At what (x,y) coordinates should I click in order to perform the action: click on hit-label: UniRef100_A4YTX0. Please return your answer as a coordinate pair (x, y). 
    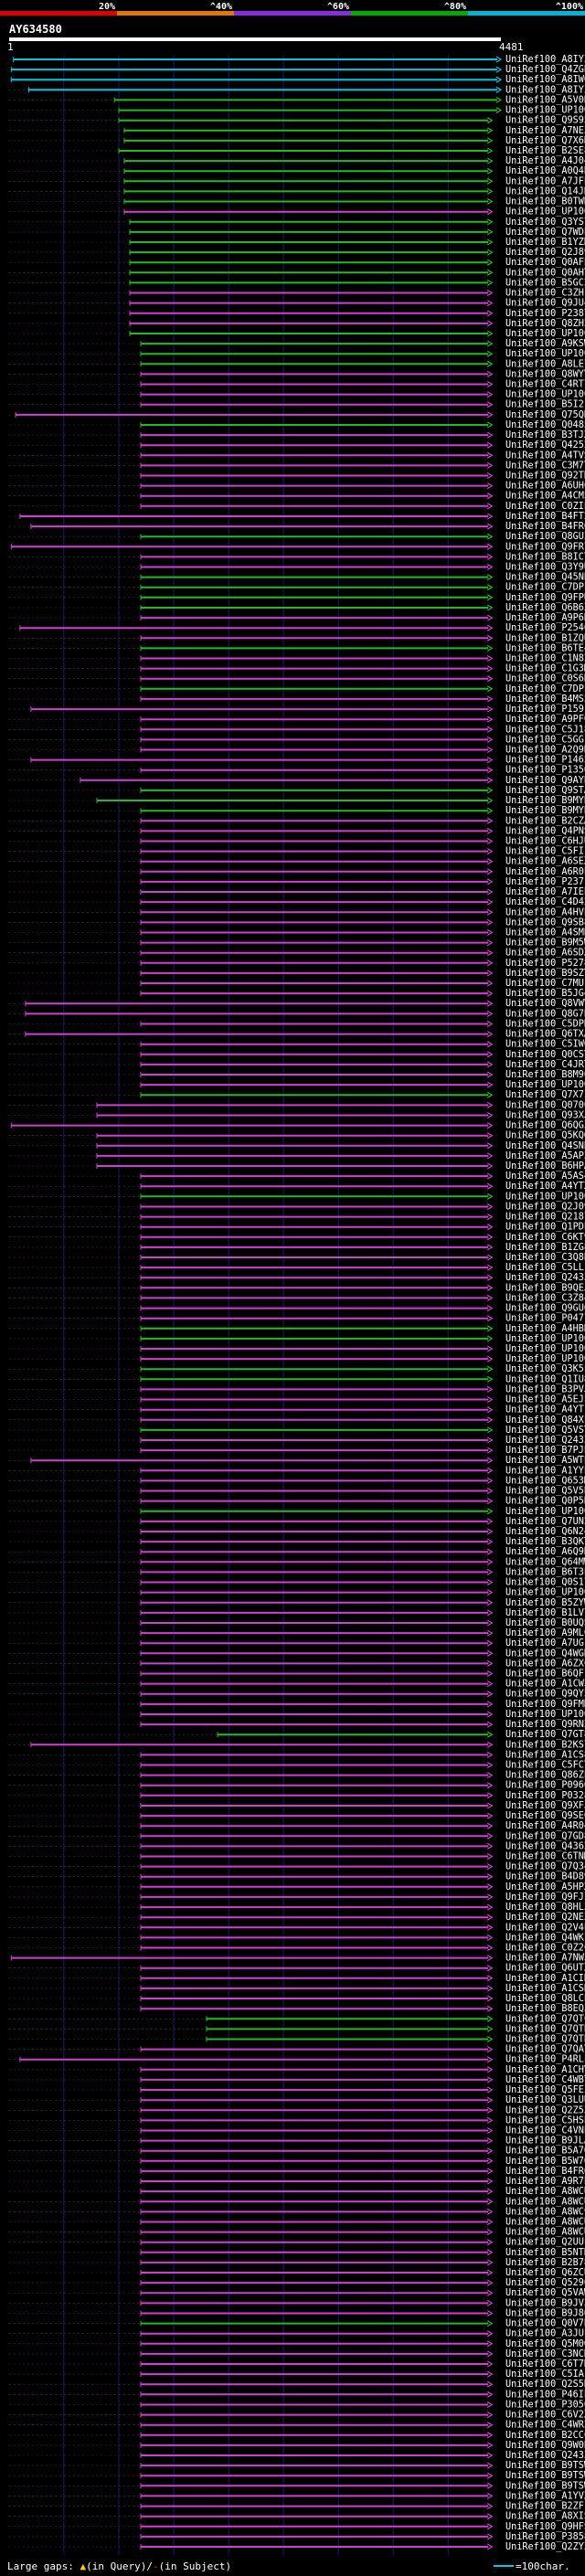
    Looking at the image, I should click on (545, 1187).